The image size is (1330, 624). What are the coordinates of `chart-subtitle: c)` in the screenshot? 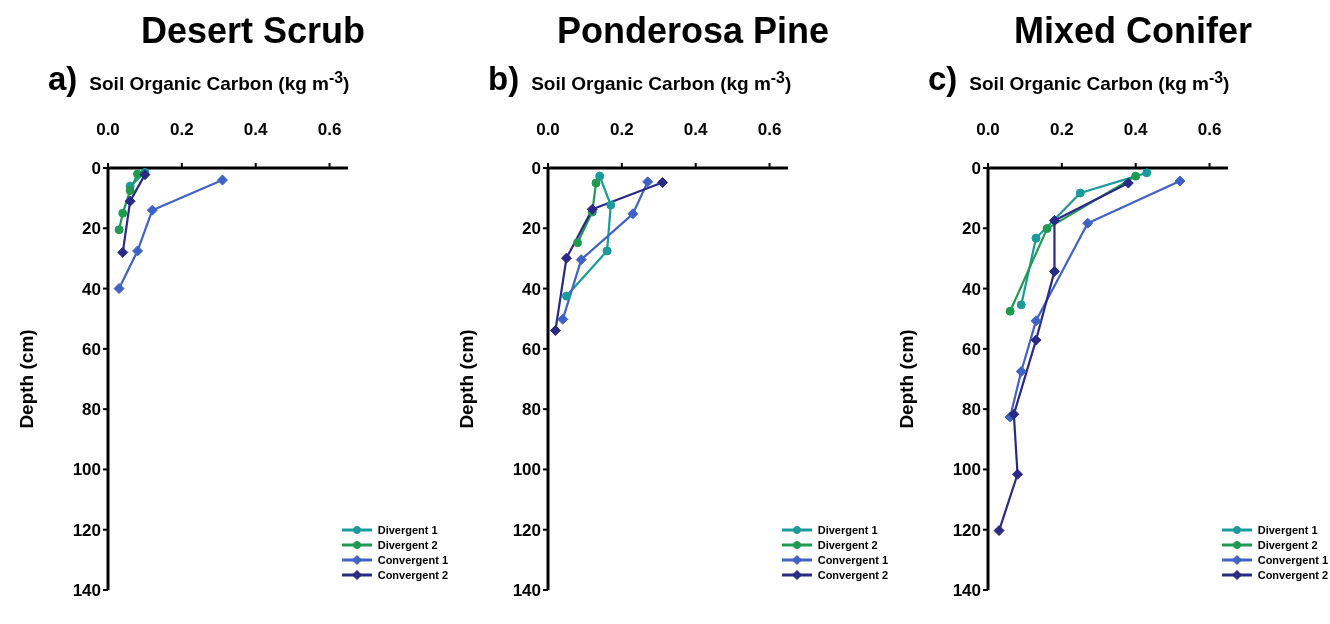 It's located at (943, 79).